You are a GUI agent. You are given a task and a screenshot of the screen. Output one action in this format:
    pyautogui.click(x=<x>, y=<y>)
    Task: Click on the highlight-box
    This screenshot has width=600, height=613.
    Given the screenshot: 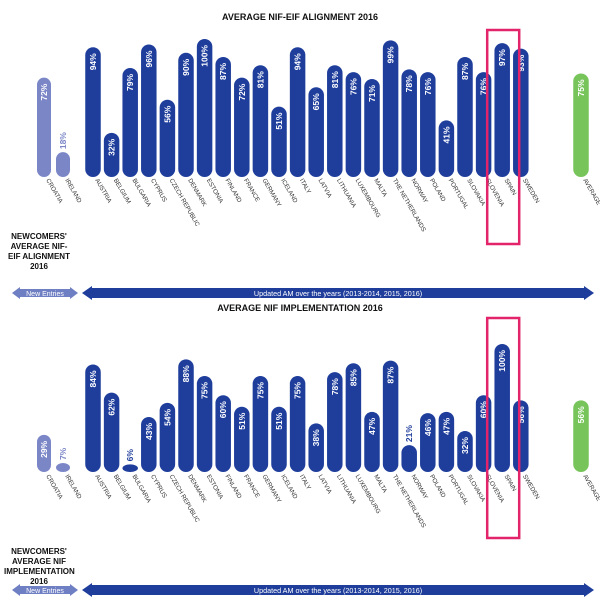 What is the action you would take?
    pyautogui.click(x=503, y=137)
    